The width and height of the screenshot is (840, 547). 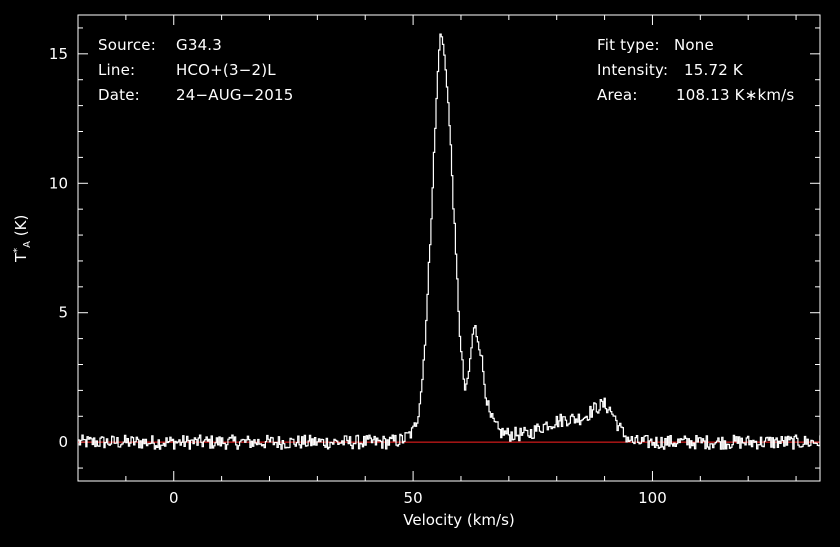 What do you see at coordinates (735, 95) in the screenshot?
I see `area-value: 108.13 K∗km/s` at bounding box center [735, 95].